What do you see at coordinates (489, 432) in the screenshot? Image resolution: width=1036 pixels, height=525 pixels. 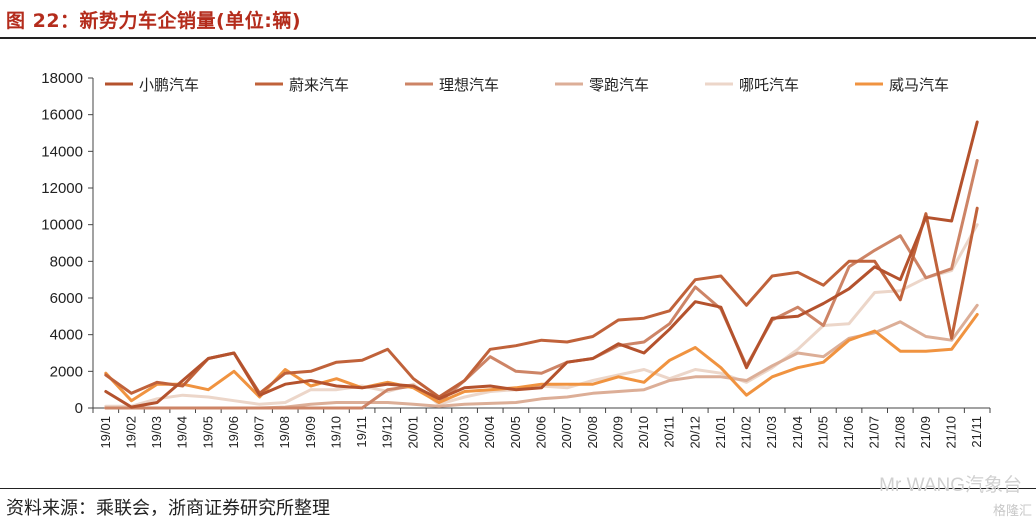 I see `x-tick-label: 20/04` at bounding box center [489, 432].